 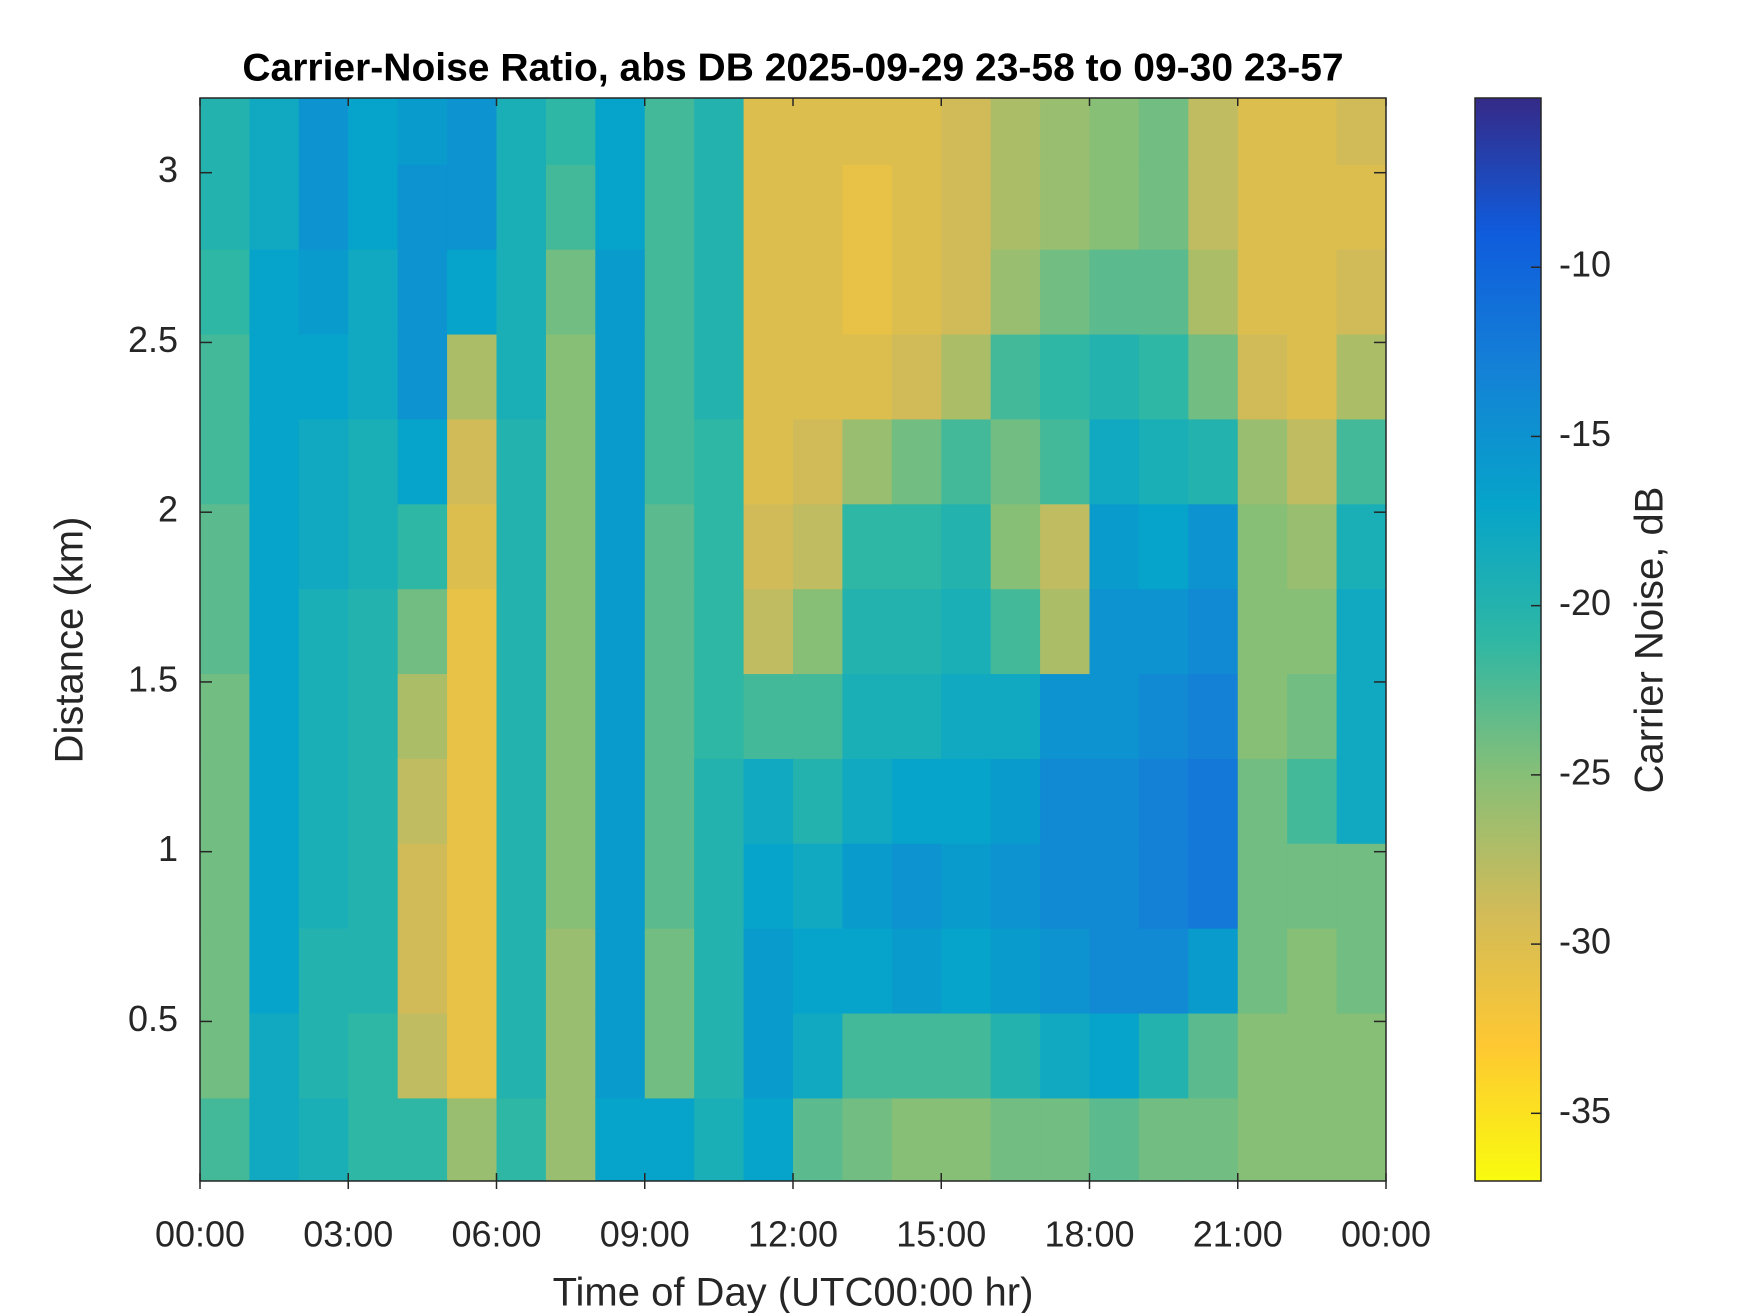 What do you see at coordinates (1089, 1234) in the screenshot?
I see `x-tick-label: 18:00` at bounding box center [1089, 1234].